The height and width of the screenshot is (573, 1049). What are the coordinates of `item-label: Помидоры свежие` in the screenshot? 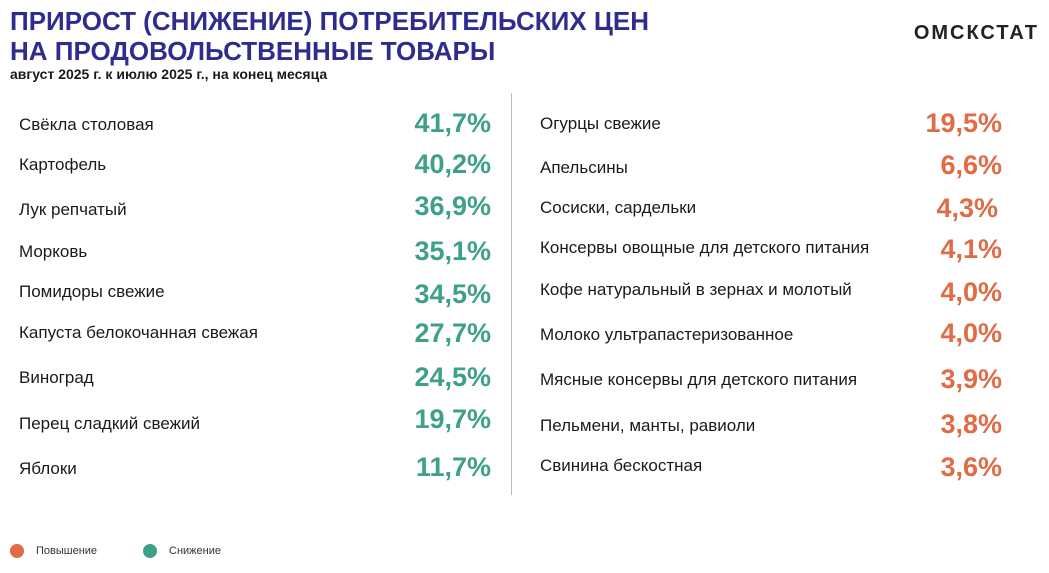 It's located at (92, 291).